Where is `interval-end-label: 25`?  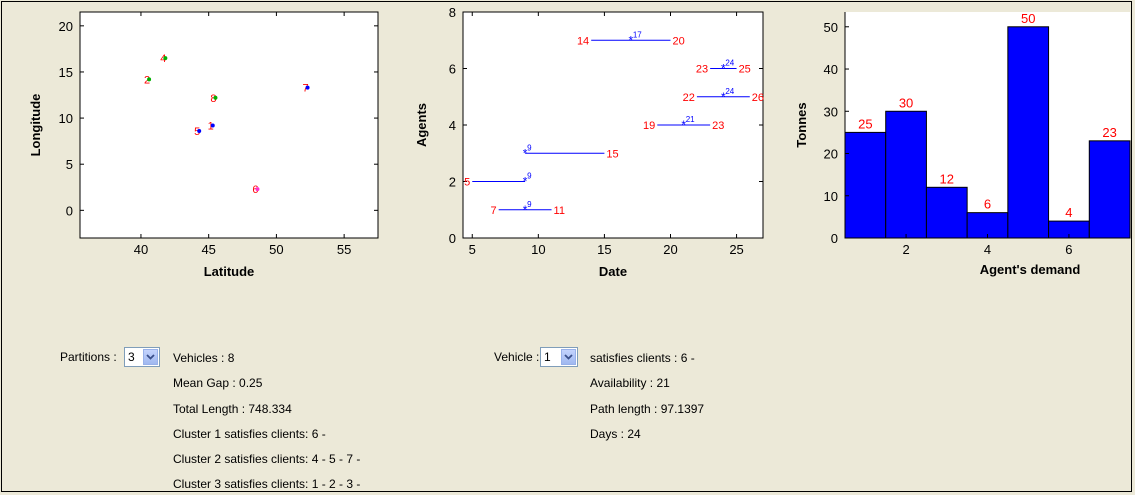 interval-end-label: 25 is located at coordinates (745, 70).